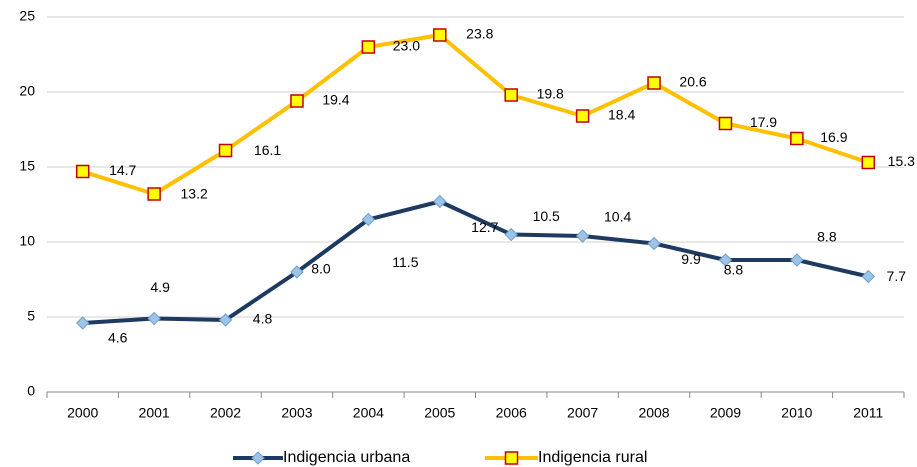 The width and height of the screenshot is (917, 467). Describe the element at coordinates (335, 100) in the screenshot. I see `data-label: 19.4` at that location.